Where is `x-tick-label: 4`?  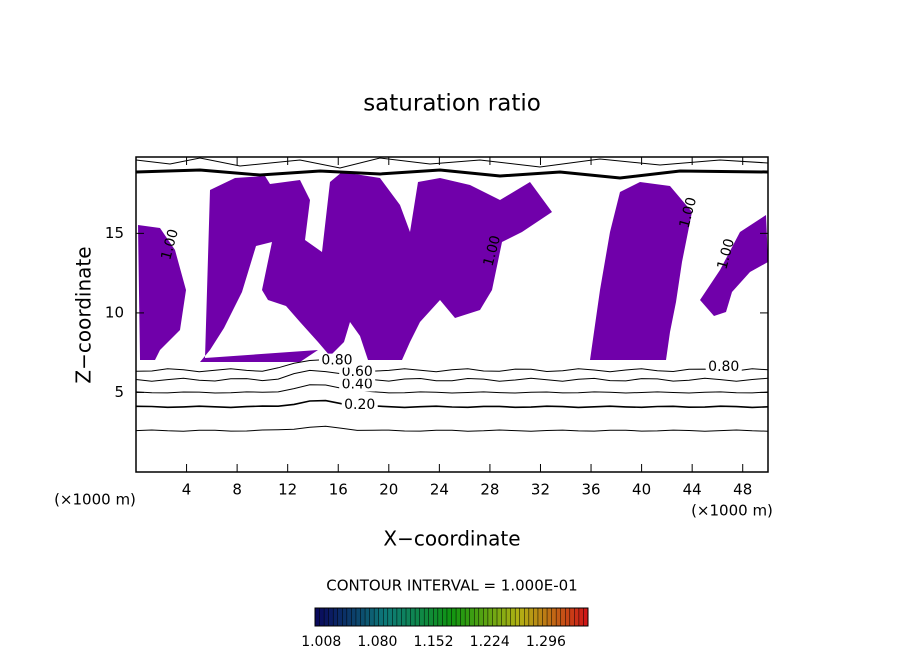 x-tick-label: 4 is located at coordinates (187, 490).